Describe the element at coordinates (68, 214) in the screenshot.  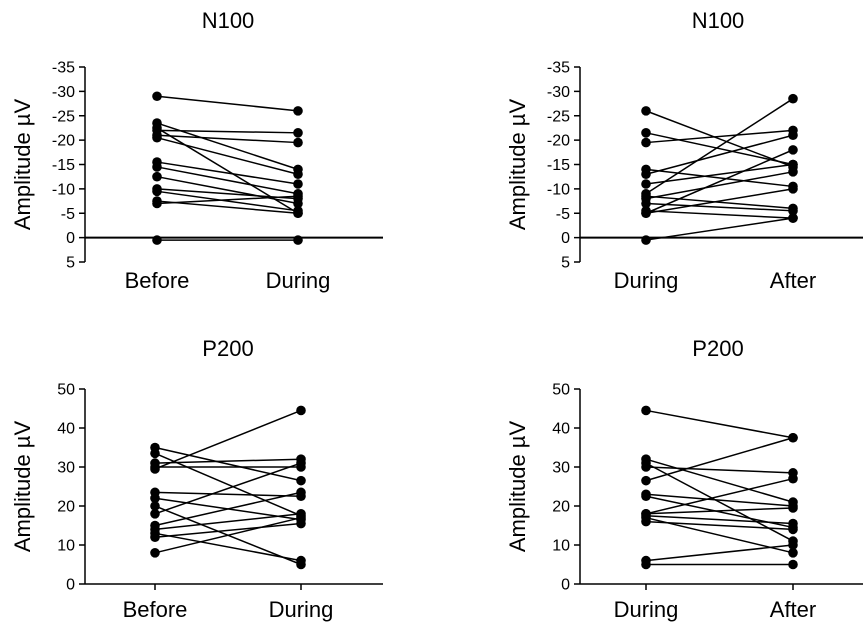
I see `y-tick-label: -5` at that location.